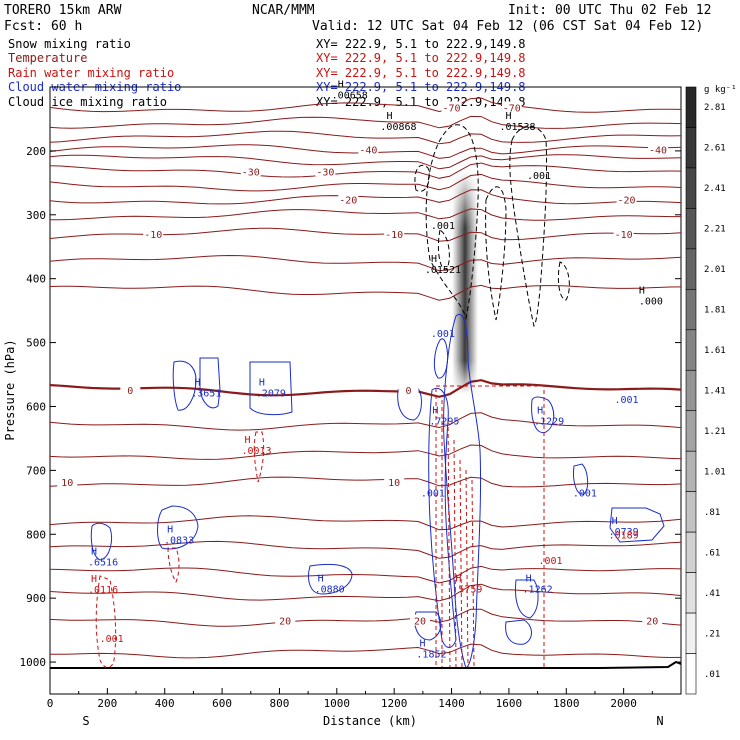 This screenshot has height=740, width=740. Describe the element at coordinates (107, 703) in the screenshot. I see `x-tick-label: 200` at that location.